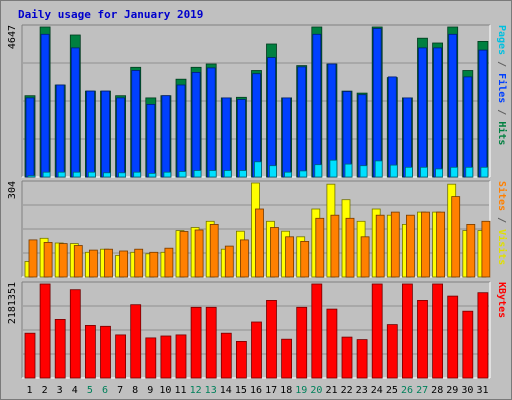  I want to click on x-tick-label-day-11: 11, so click(180, 390).